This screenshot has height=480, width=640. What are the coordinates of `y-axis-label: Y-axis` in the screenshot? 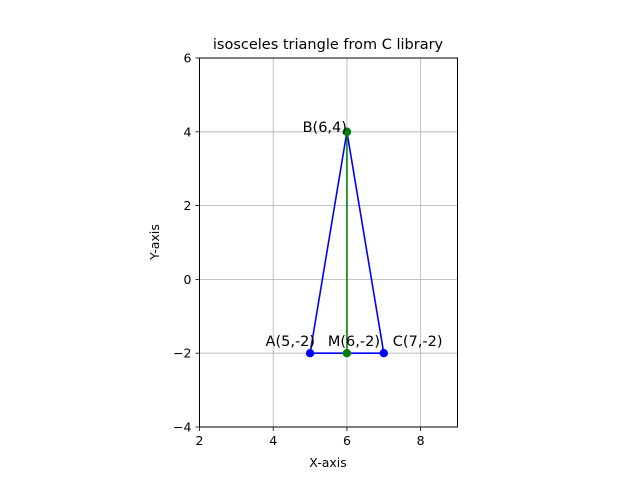 It's located at (154, 242).